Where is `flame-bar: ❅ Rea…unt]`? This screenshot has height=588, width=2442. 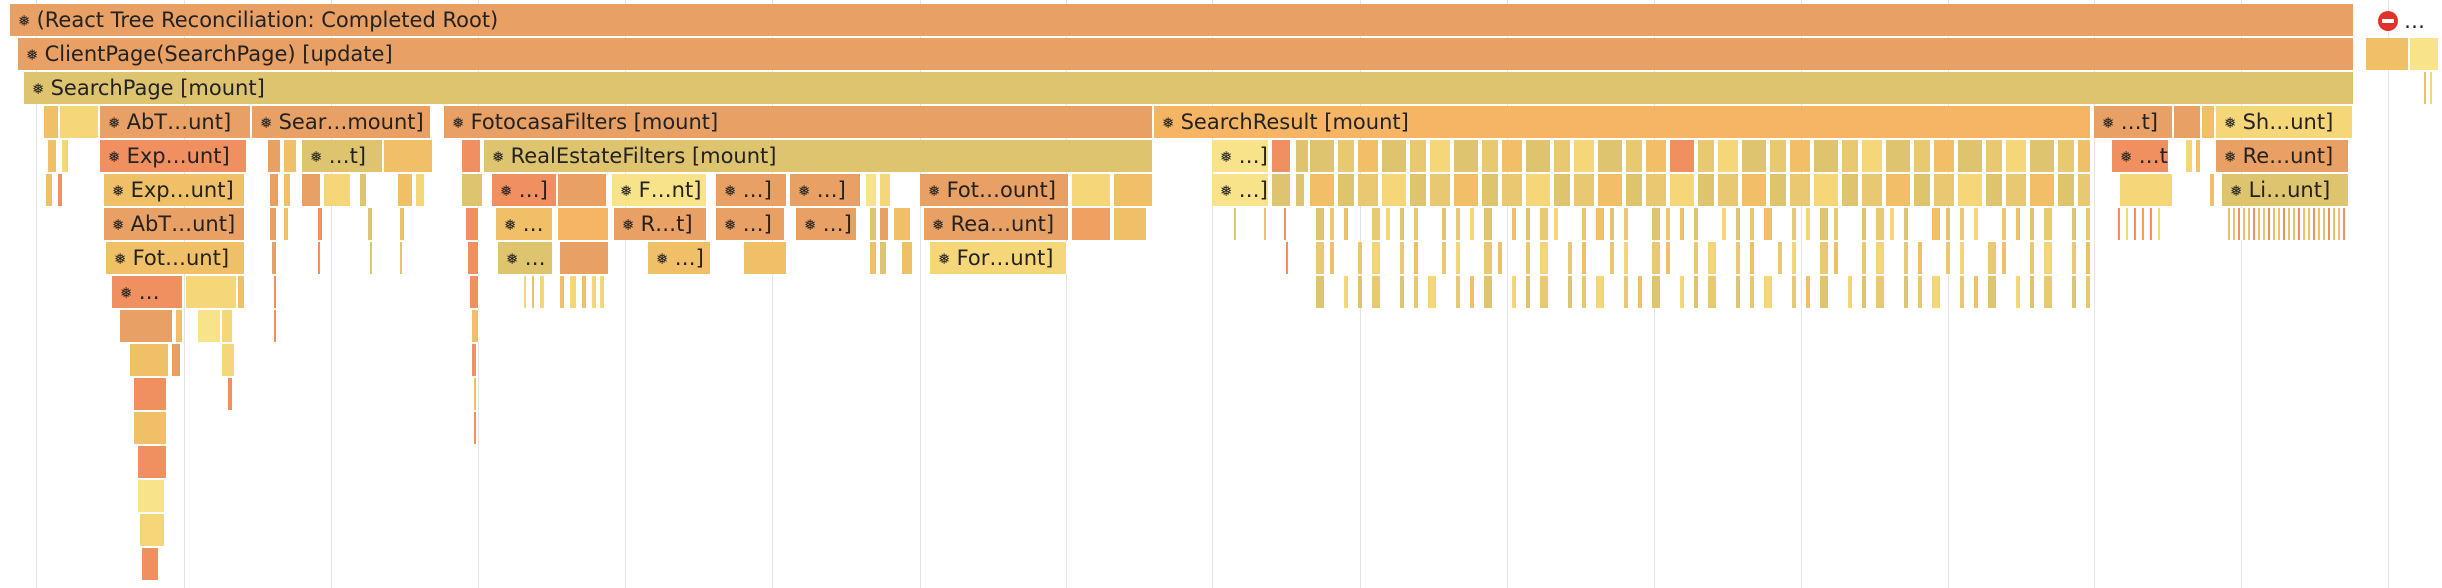 flame-bar: ❅ Rea…unt] is located at coordinates (997, 224).